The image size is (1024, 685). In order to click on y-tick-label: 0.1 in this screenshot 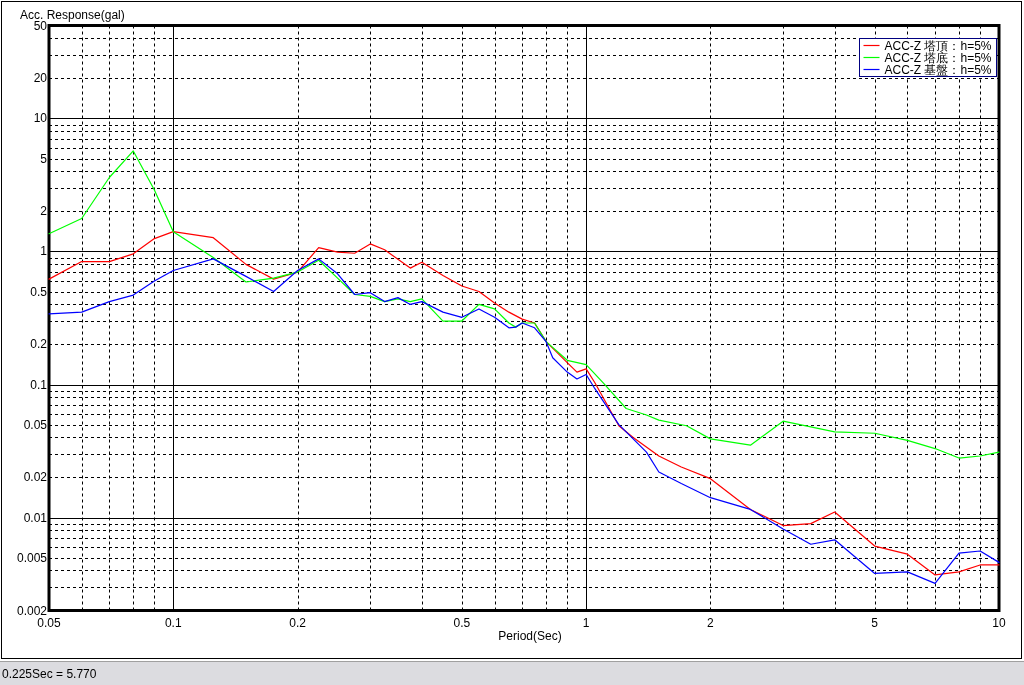, I will do `click(39, 384)`.